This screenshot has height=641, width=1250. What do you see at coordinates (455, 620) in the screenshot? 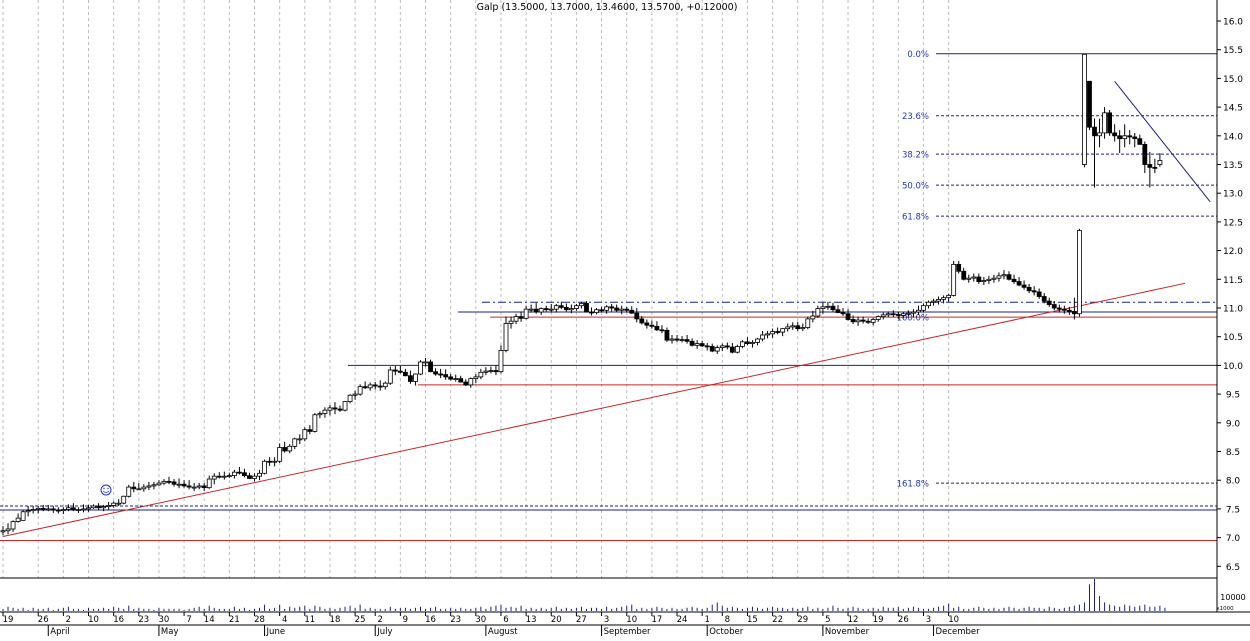
I see `x-tick-label: 23` at bounding box center [455, 620].